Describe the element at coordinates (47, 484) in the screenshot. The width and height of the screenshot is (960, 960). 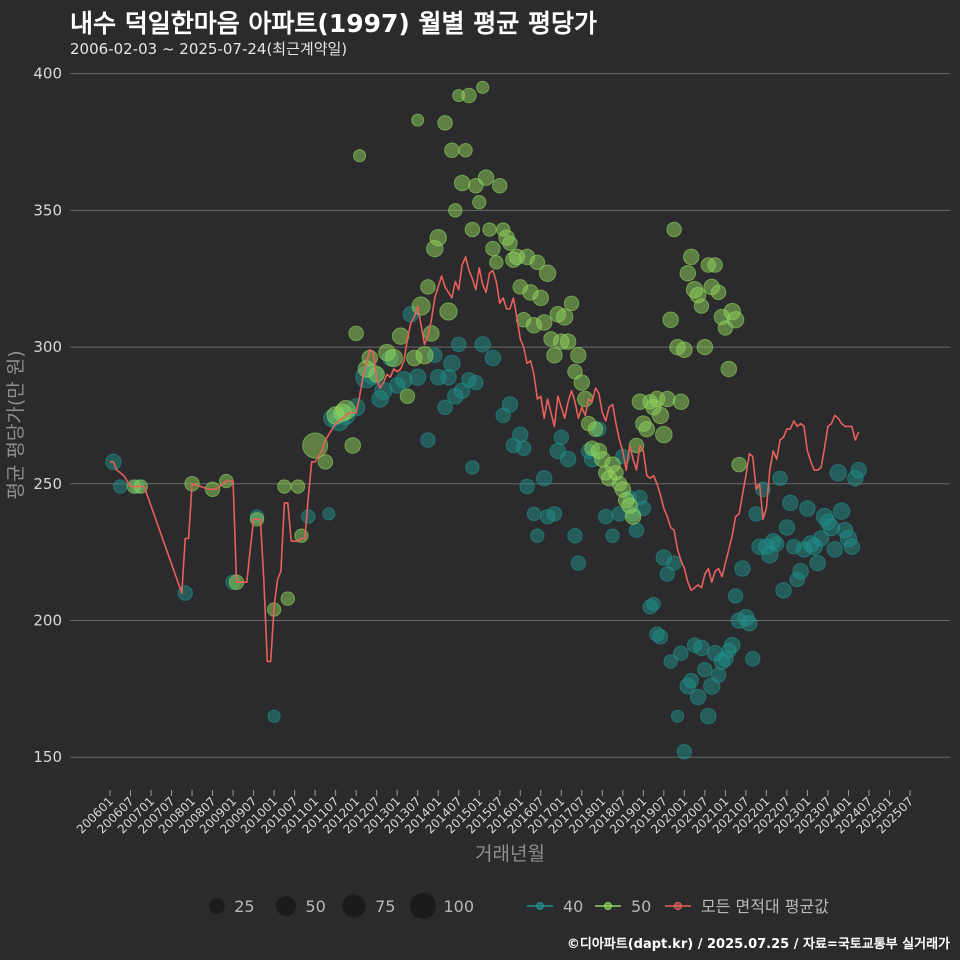
I see `y-tick-label: 250` at that location.